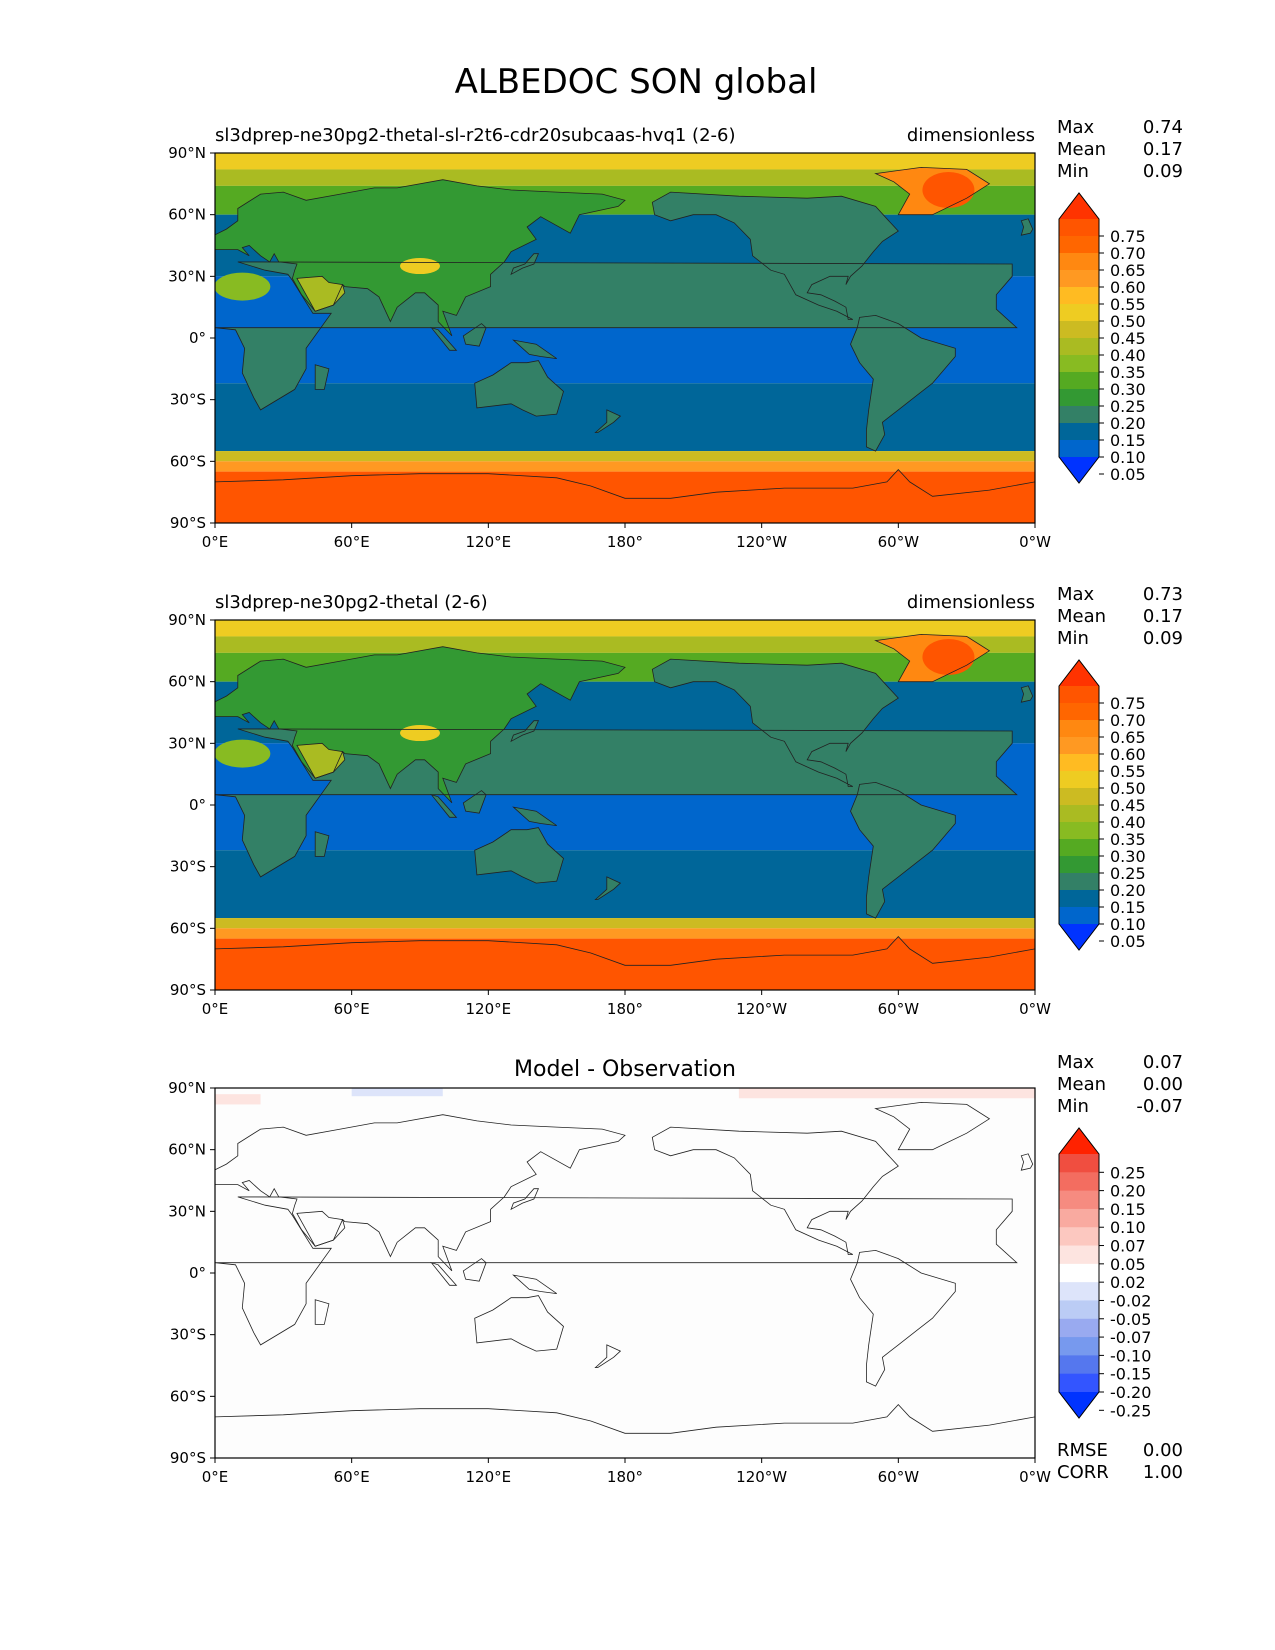  I want to click on lon-tick-label: 0°W, so click(1035, 1009).